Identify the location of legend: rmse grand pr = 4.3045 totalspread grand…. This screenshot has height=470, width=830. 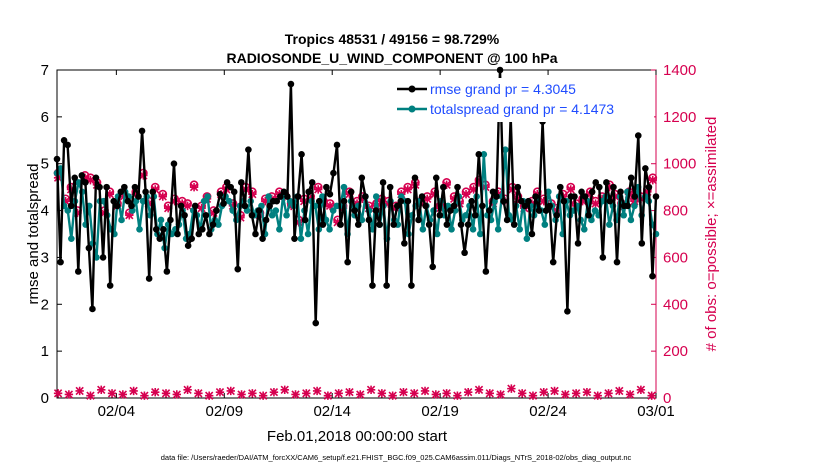
(523, 100).